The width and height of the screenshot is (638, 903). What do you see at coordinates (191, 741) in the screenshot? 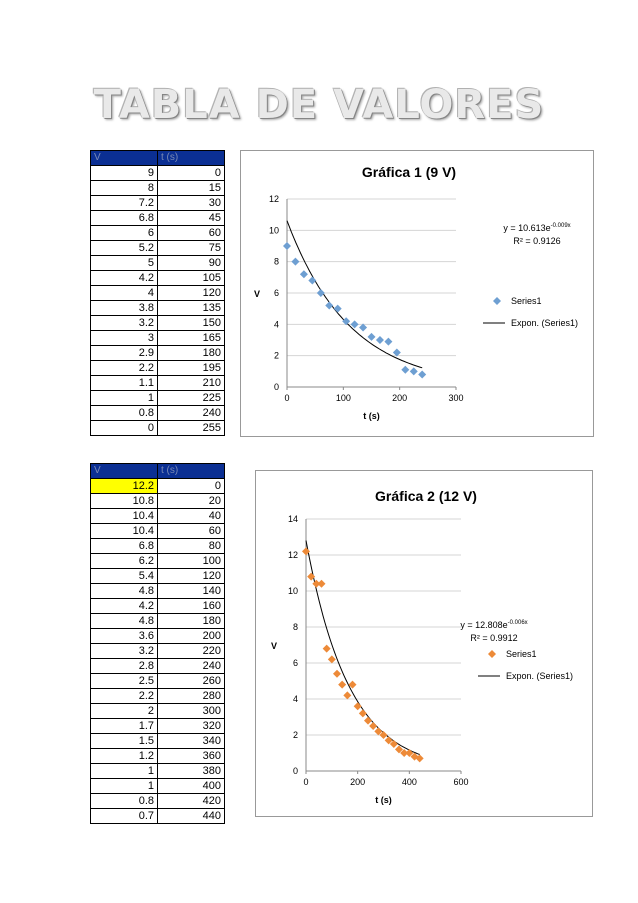
I see `table-cell: 340` at bounding box center [191, 741].